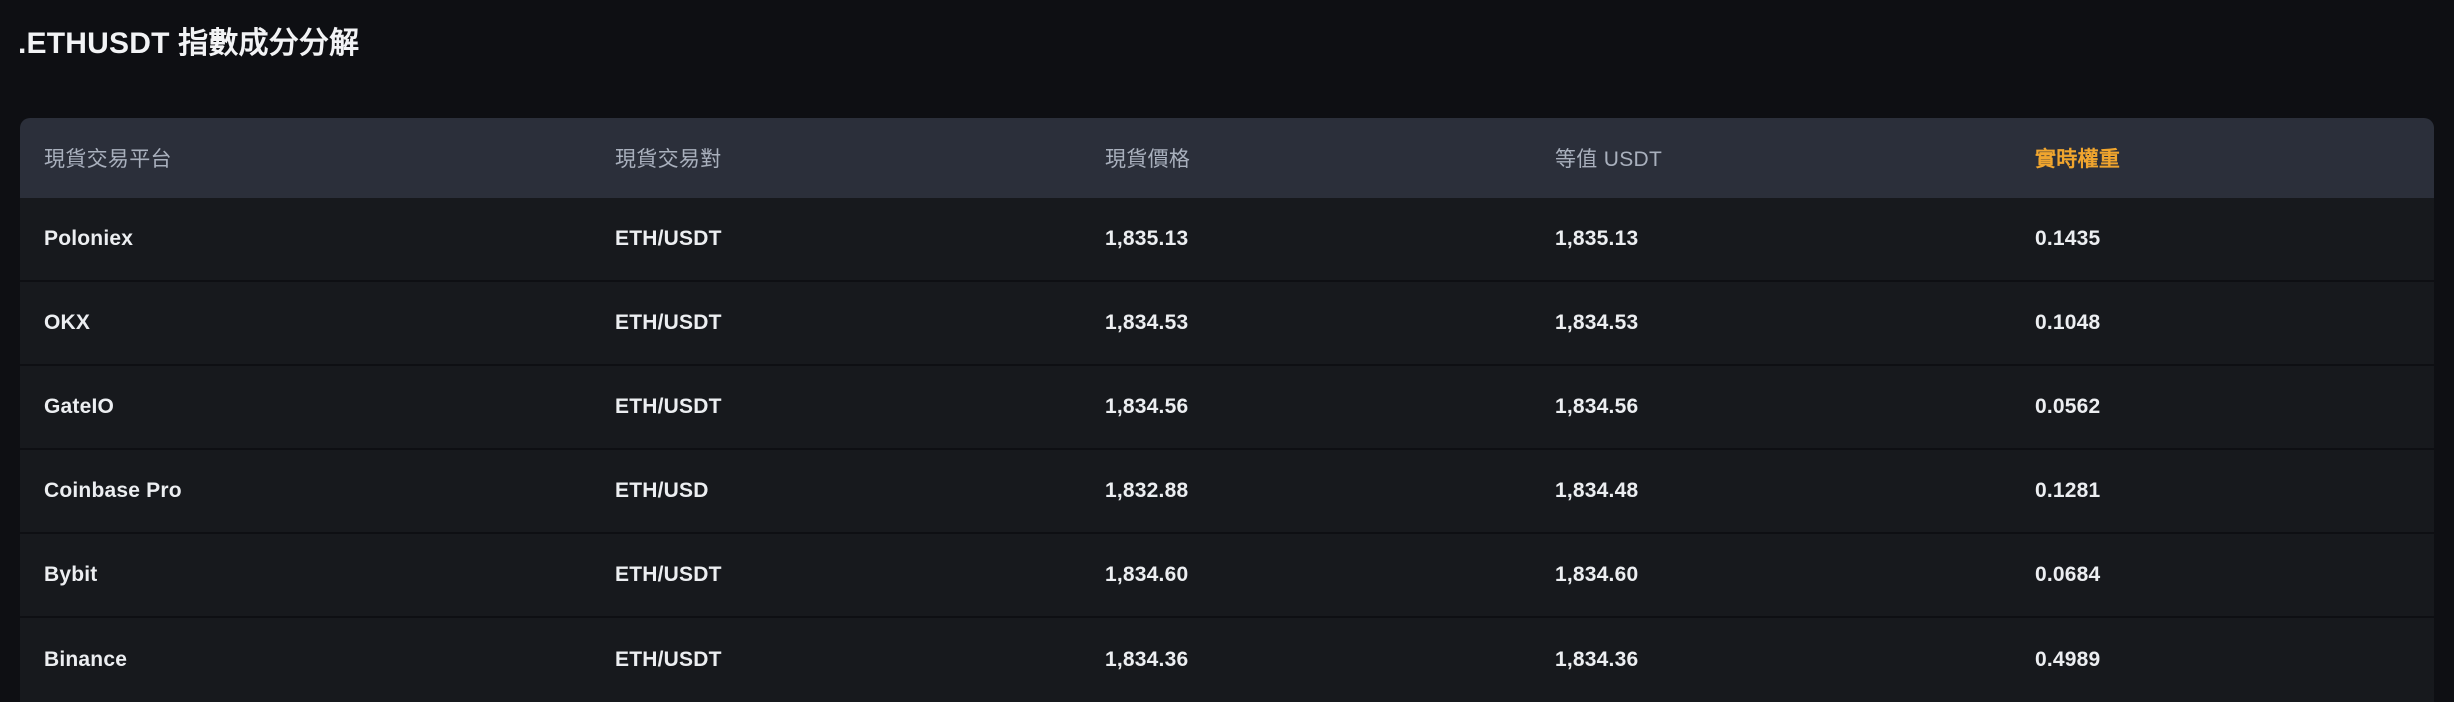 This screenshot has width=2454, height=702. Describe the element at coordinates (1597, 574) in the screenshot. I see `cell-usdt: 1,834.60` at that location.